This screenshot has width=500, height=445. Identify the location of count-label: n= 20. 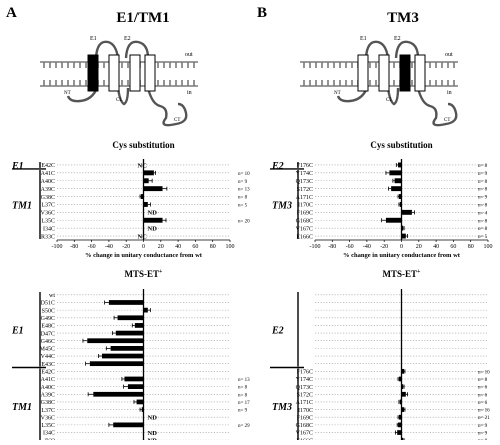
(244, 221).